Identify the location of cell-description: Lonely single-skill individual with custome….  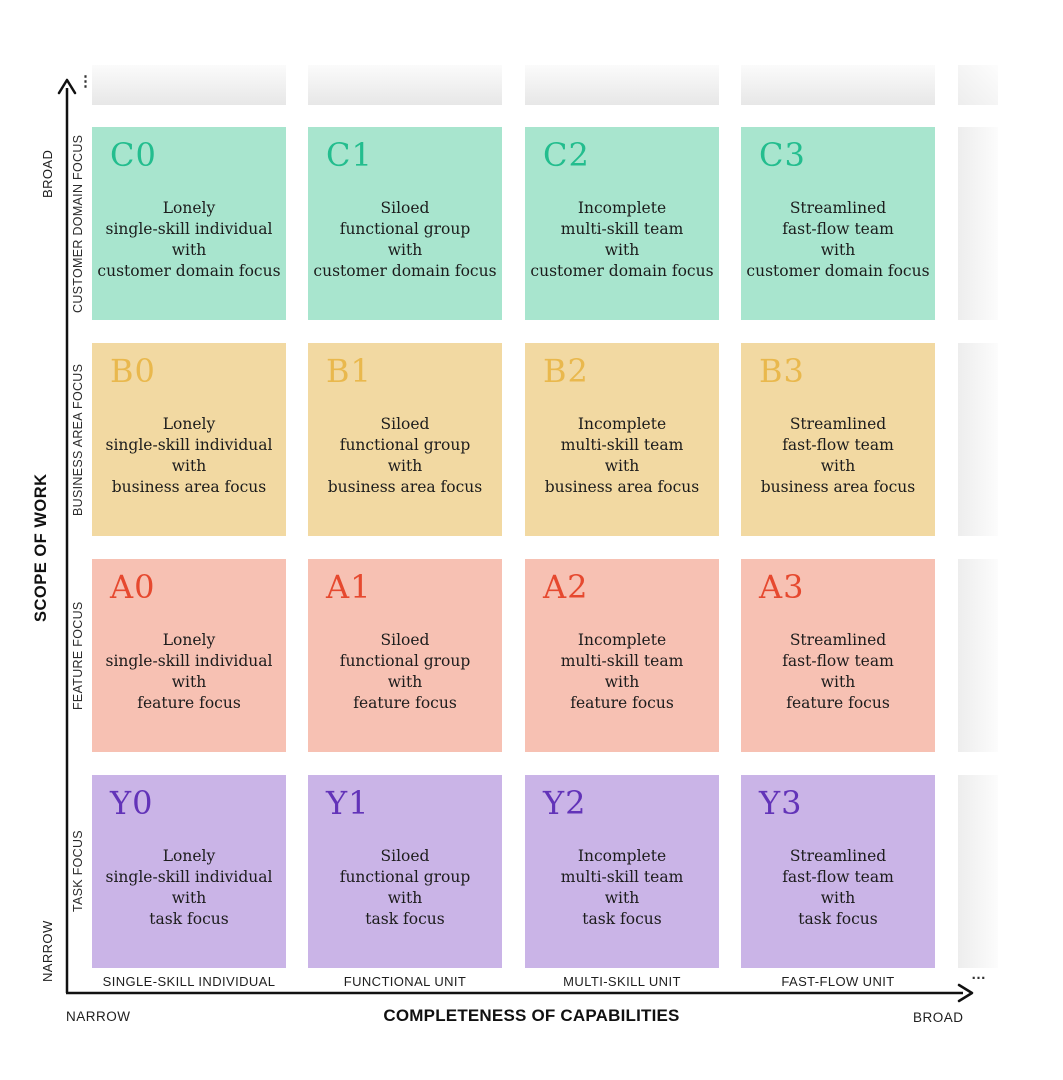
(189, 239).